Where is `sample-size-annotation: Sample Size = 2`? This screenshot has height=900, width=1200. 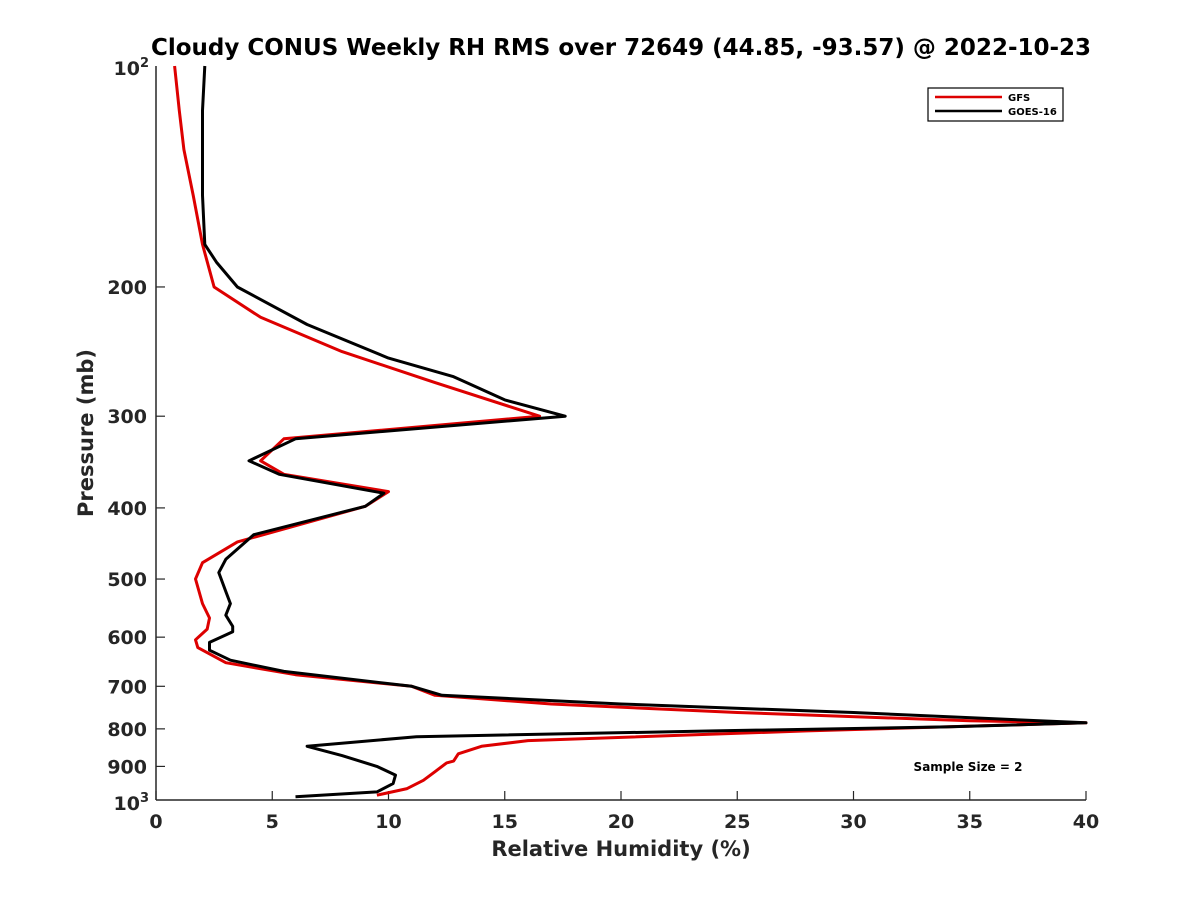 sample-size-annotation: Sample Size = 2 is located at coordinates (968, 767).